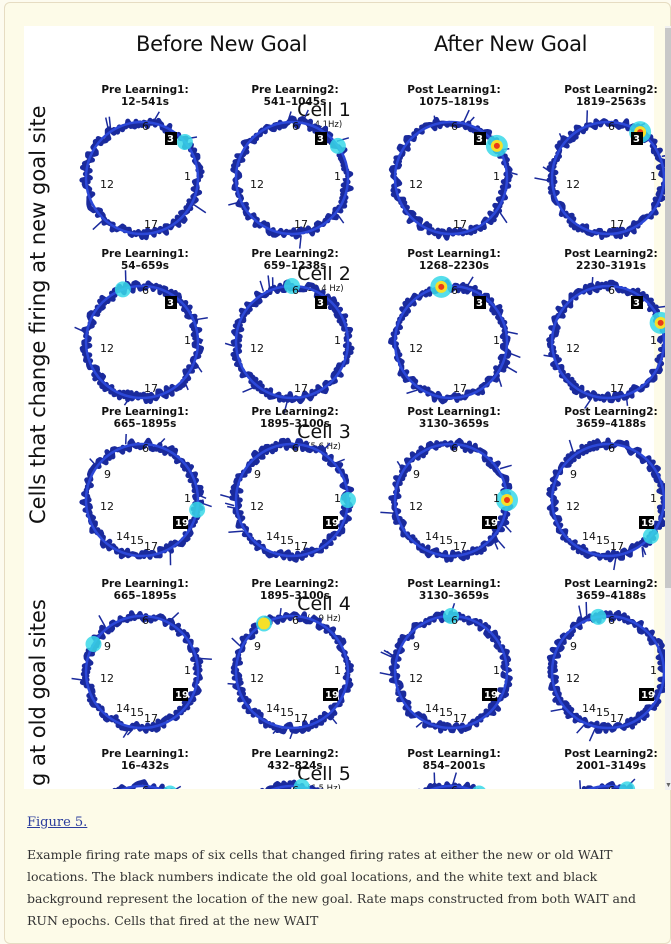 Image resolution: width=671 pixels, height=944 pixels. What do you see at coordinates (145, 768) in the screenshot?
I see `rate-map-panel: Pre Learning1:16–432s6` at bounding box center [145, 768].